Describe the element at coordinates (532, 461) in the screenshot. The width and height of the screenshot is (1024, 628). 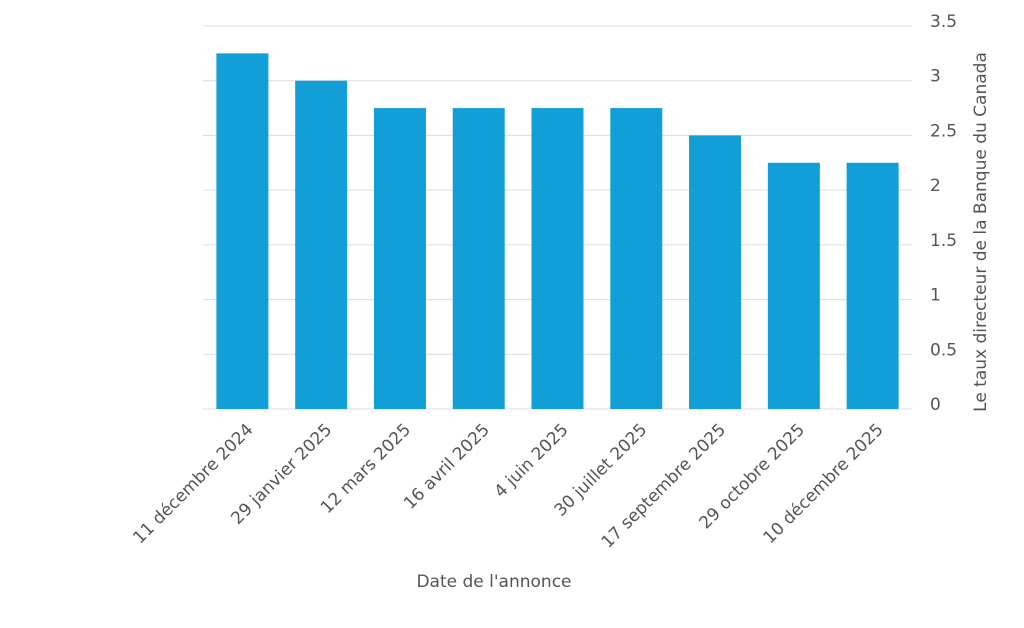
I see `x-tick-label: 4 juin 2025` at that location.